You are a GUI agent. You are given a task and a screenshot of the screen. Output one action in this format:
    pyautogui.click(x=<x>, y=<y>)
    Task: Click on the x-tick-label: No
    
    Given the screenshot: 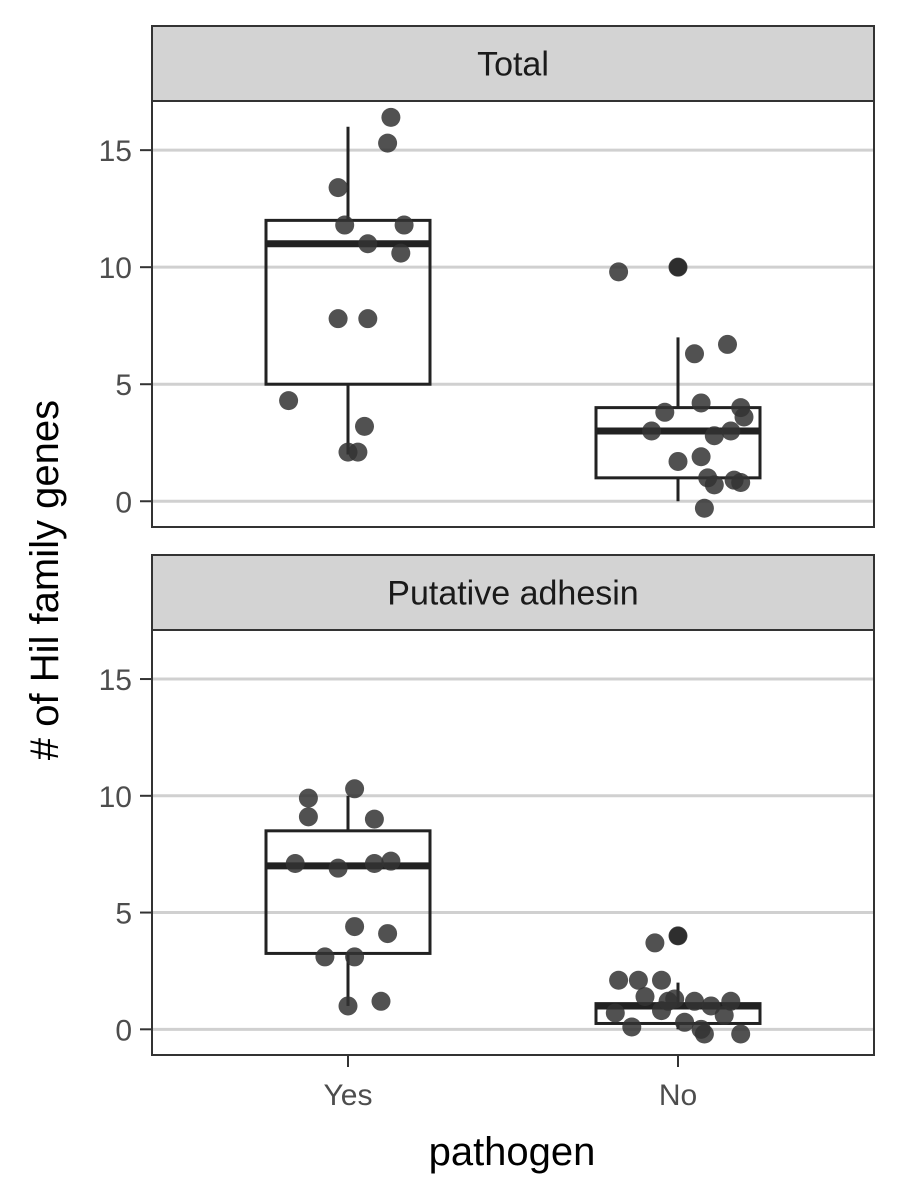 What is the action you would take?
    pyautogui.click(x=678, y=1095)
    